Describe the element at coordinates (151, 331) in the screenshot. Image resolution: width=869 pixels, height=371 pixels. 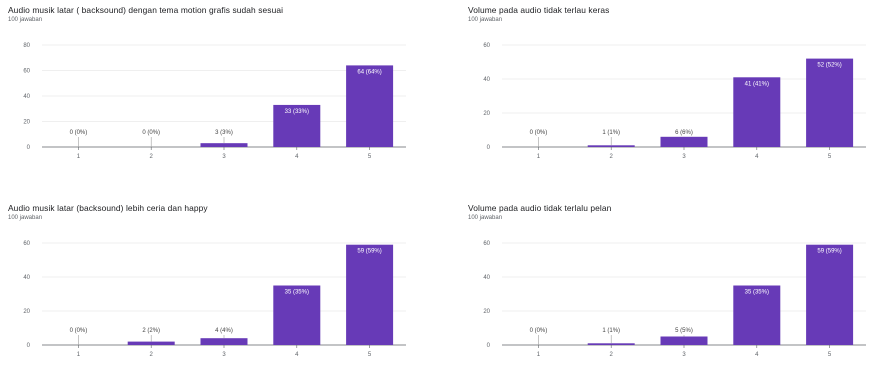
I see `data-label: 2 (2%)` at that location.